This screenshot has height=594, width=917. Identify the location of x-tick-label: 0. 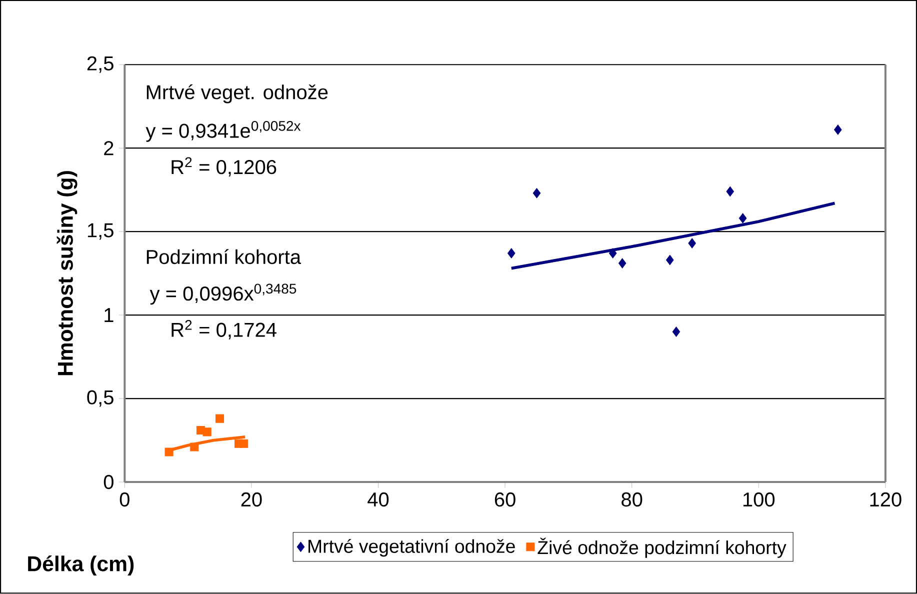
(125, 499).